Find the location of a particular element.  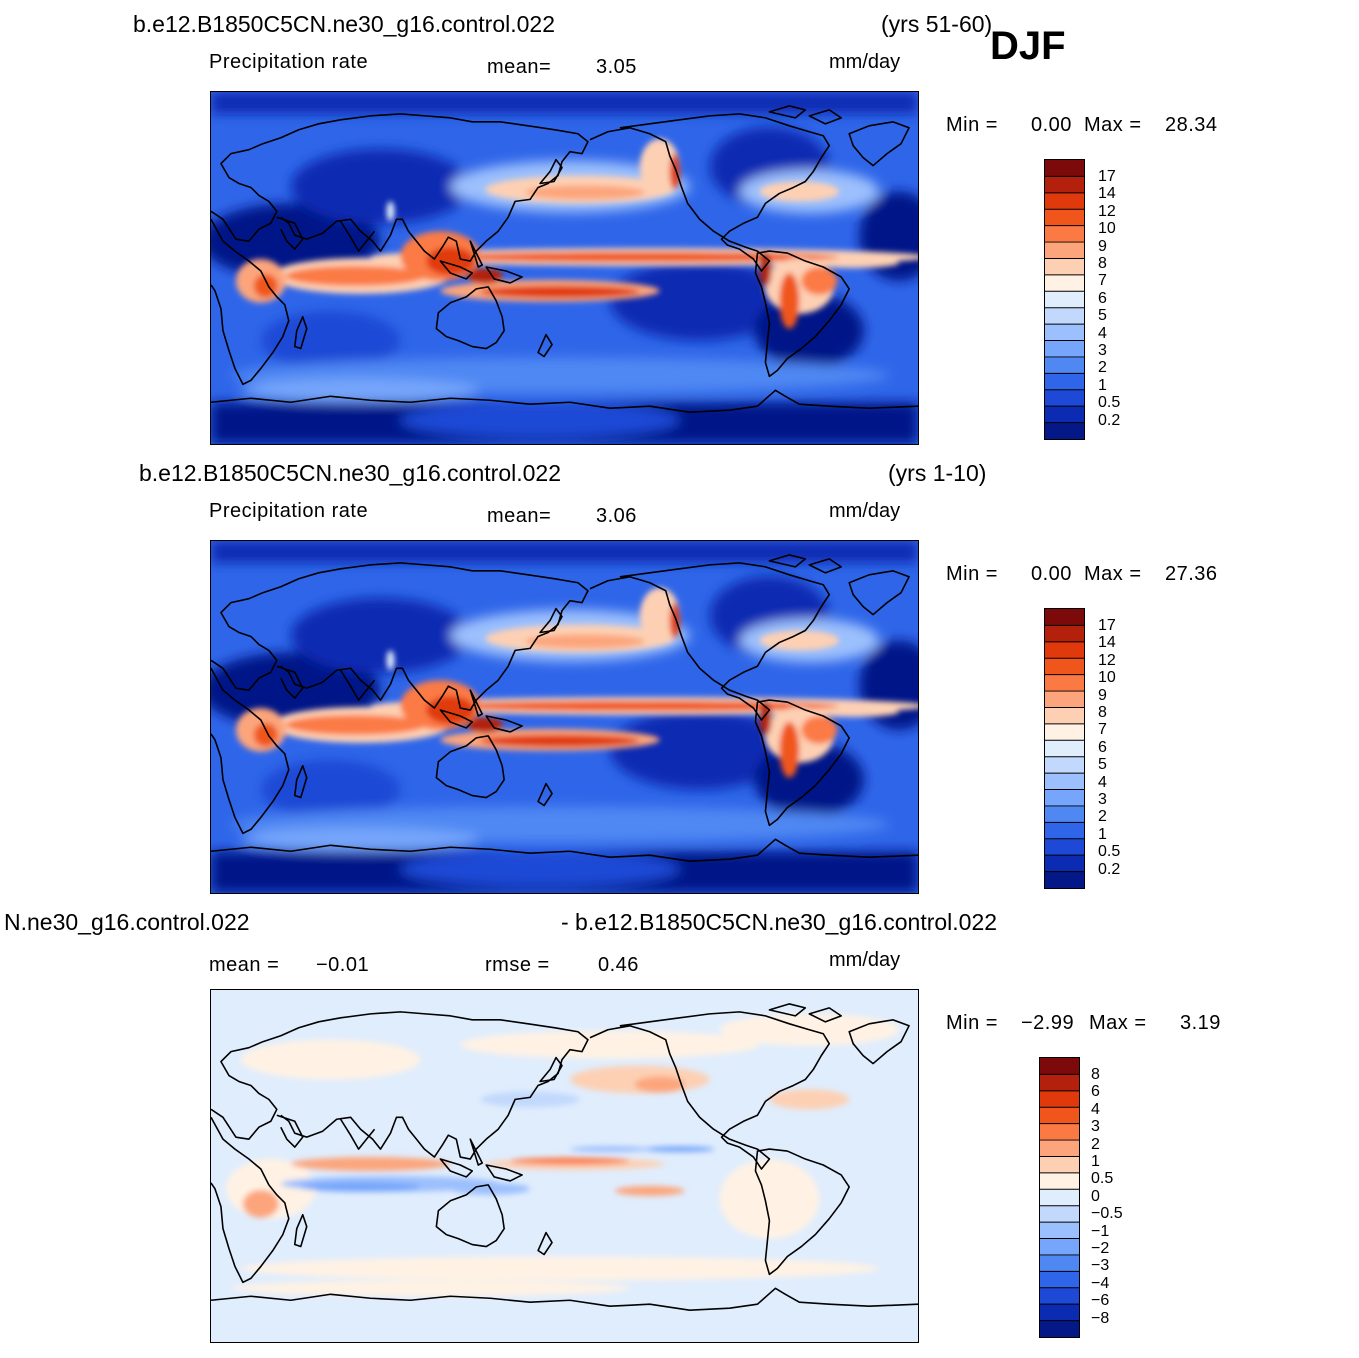

panel2-years: (yrs 1-10) is located at coordinates (937, 473).